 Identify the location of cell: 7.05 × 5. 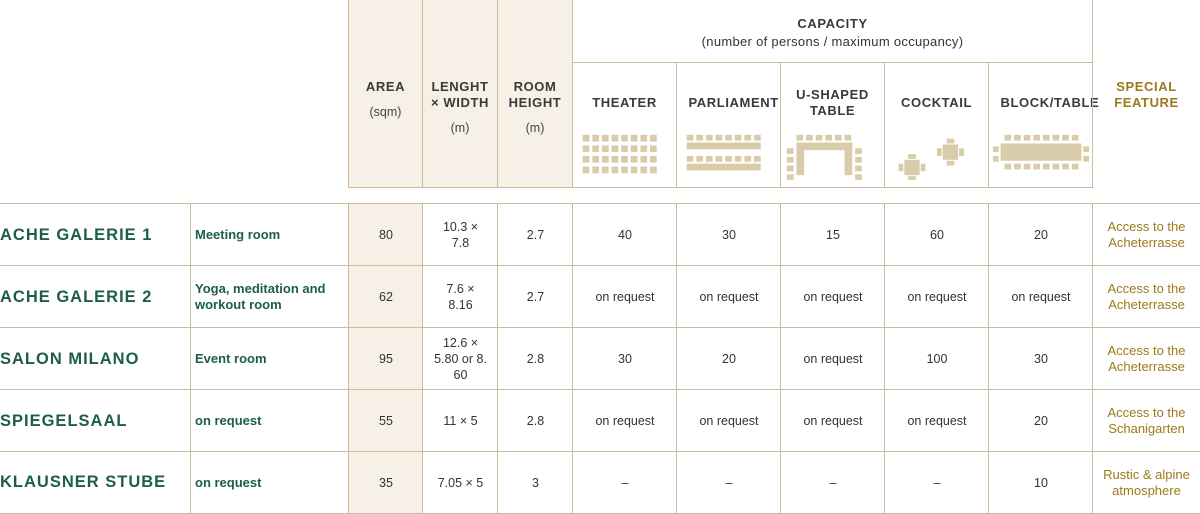
(460, 482).